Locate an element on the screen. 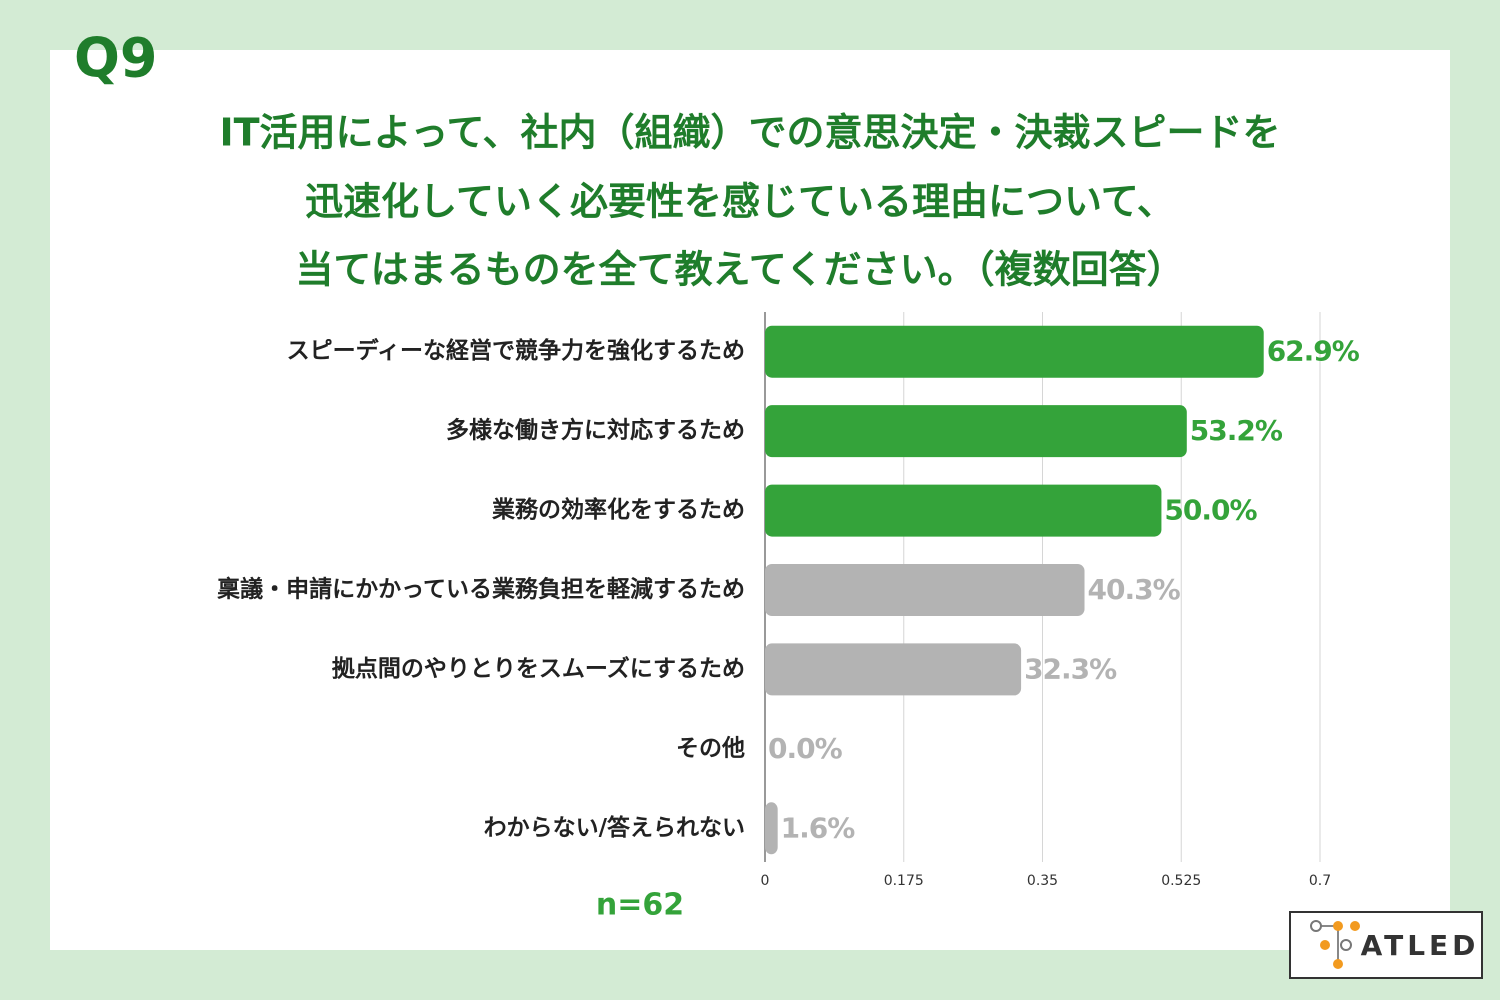 The height and width of the screenshot is (1000, 1500). logo: ATLED is located at coordinates (1386, 945).